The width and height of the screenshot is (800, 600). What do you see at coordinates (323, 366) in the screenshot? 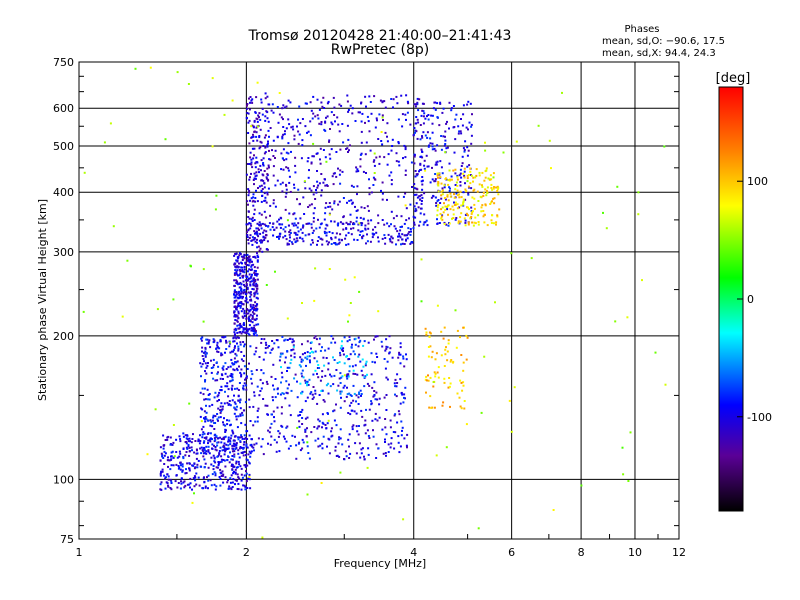
I see `cluster-F1-cyan` at bounding box center [323, 366].